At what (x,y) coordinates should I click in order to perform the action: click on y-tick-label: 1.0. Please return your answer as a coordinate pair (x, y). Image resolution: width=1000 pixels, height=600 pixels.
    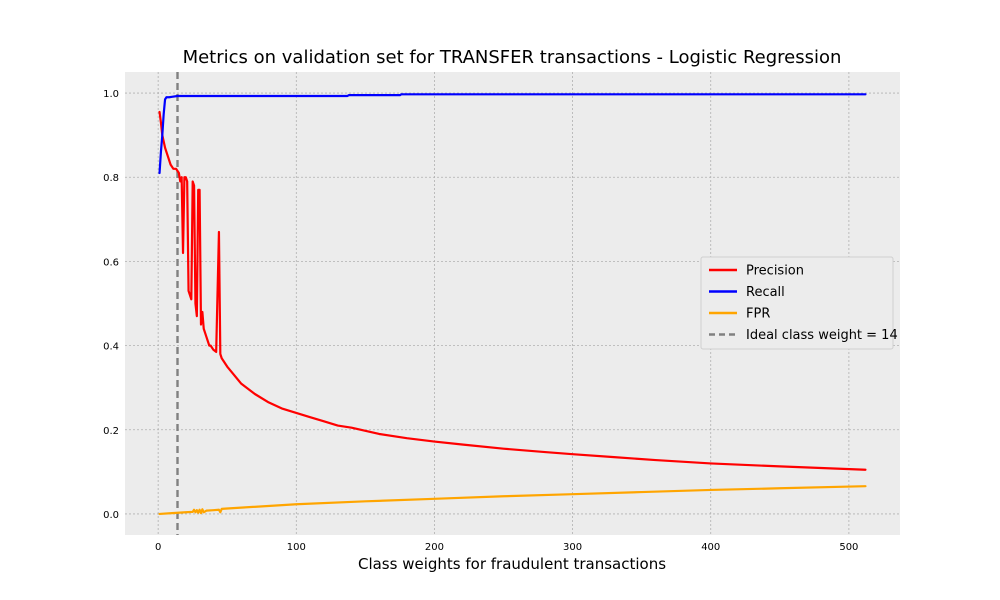
    Looking at the image, I should click on (111, 94).